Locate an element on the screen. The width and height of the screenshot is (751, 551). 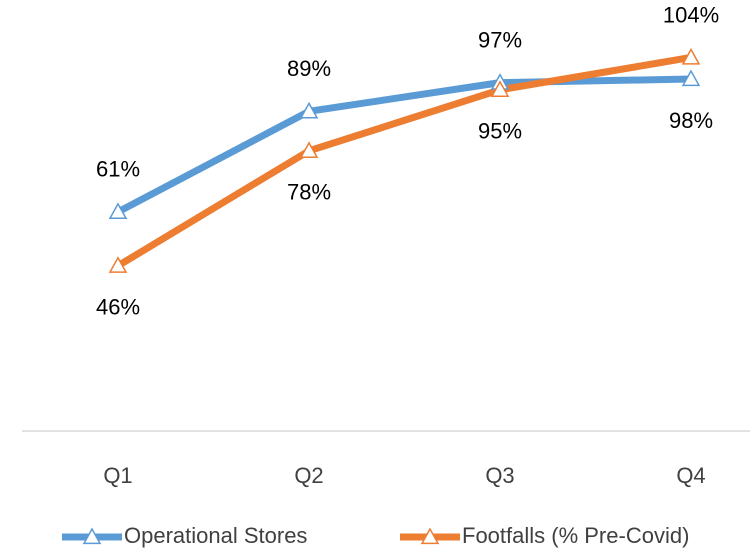
x-tick-label: Q1 is located at coordinates (117, 475).